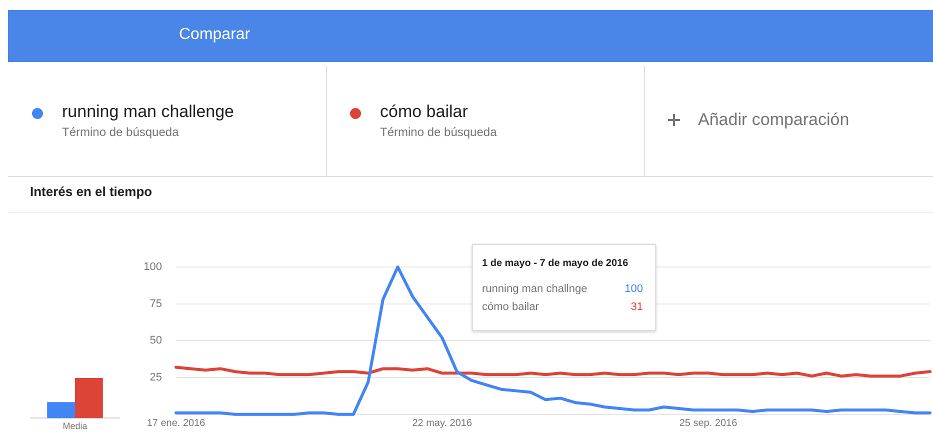  What do you see at coordinates (708, 424) in the screenshot?
I see `x-tick-label: 25 sep. 2016` at bounding box center [708, 424].